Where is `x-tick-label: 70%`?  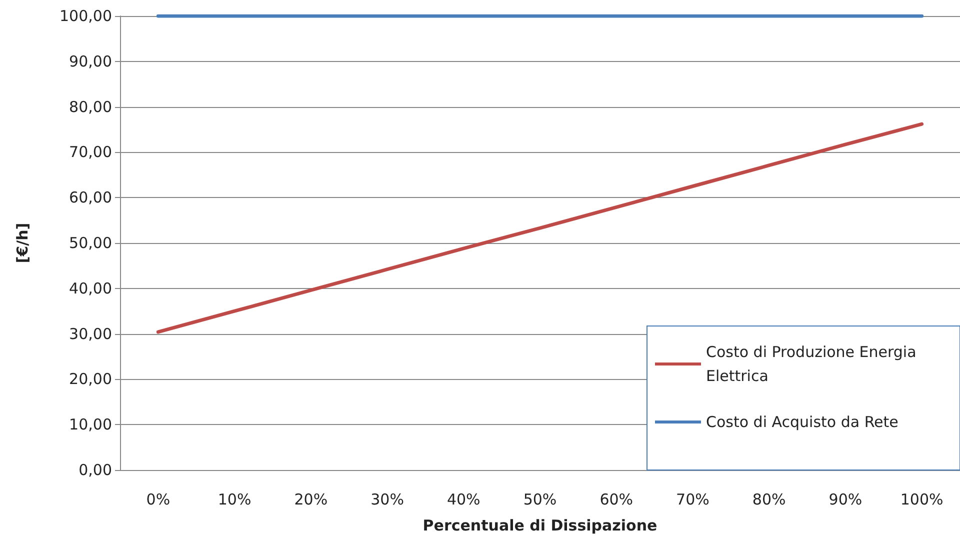 x-tick-label: 70% is located at coordinates (693, 499).